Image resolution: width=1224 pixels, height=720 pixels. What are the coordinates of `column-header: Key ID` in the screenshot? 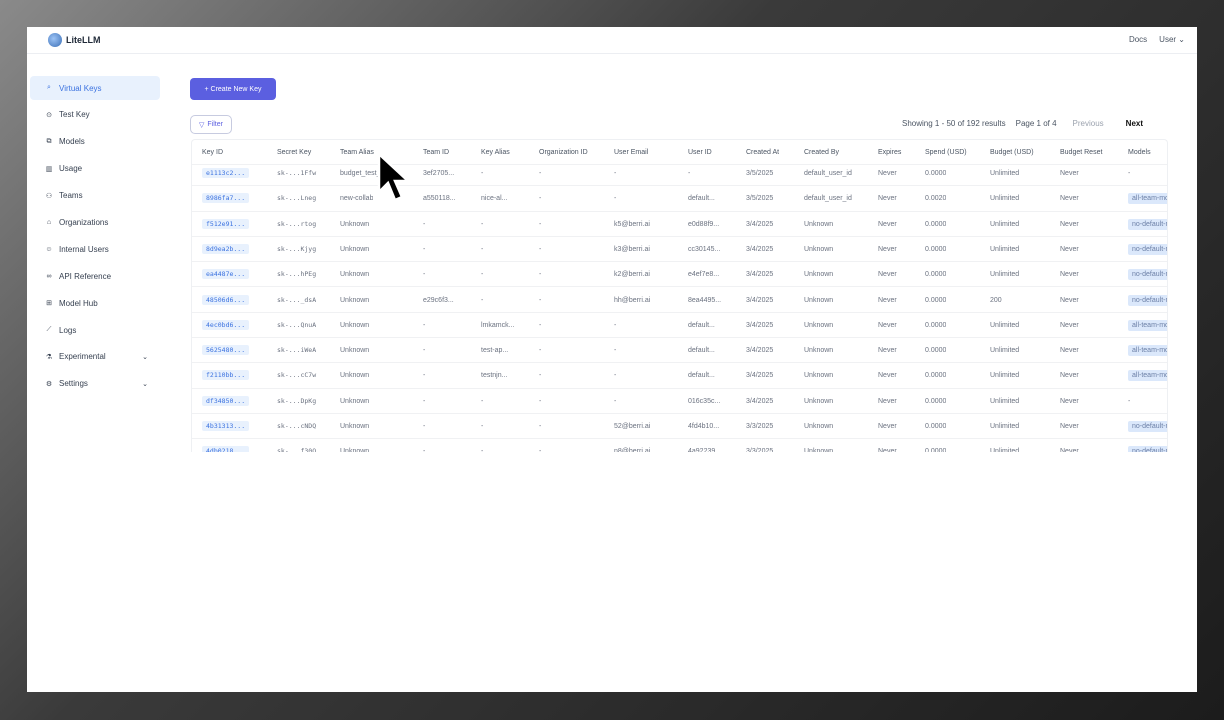 It's located at (213, 152).